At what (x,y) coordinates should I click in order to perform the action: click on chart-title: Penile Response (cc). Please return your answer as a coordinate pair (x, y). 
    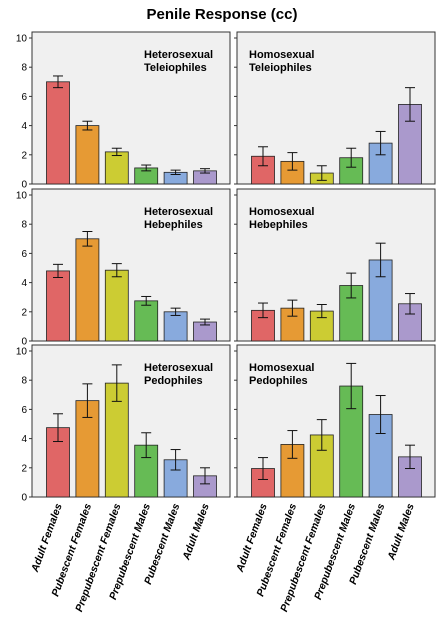
    Looking at the image, I should click on (222, 14).